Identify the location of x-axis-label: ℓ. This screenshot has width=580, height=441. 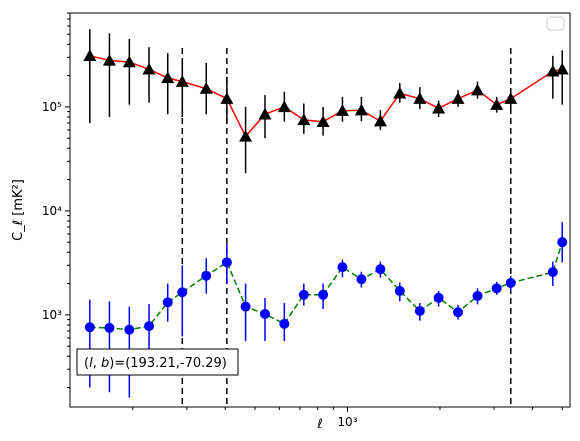
(319, 424).